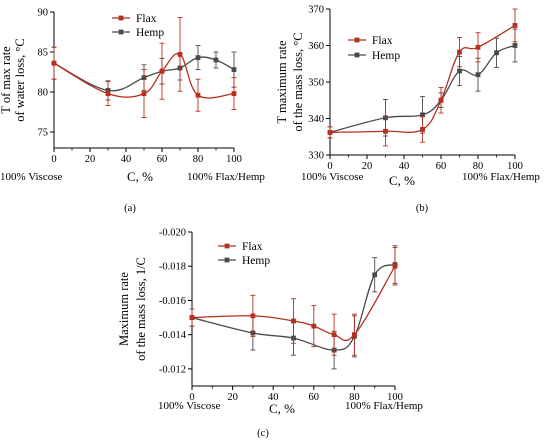 The image size is (550, 448). I want to click on y-tick-label: 360, so click(316, 46).